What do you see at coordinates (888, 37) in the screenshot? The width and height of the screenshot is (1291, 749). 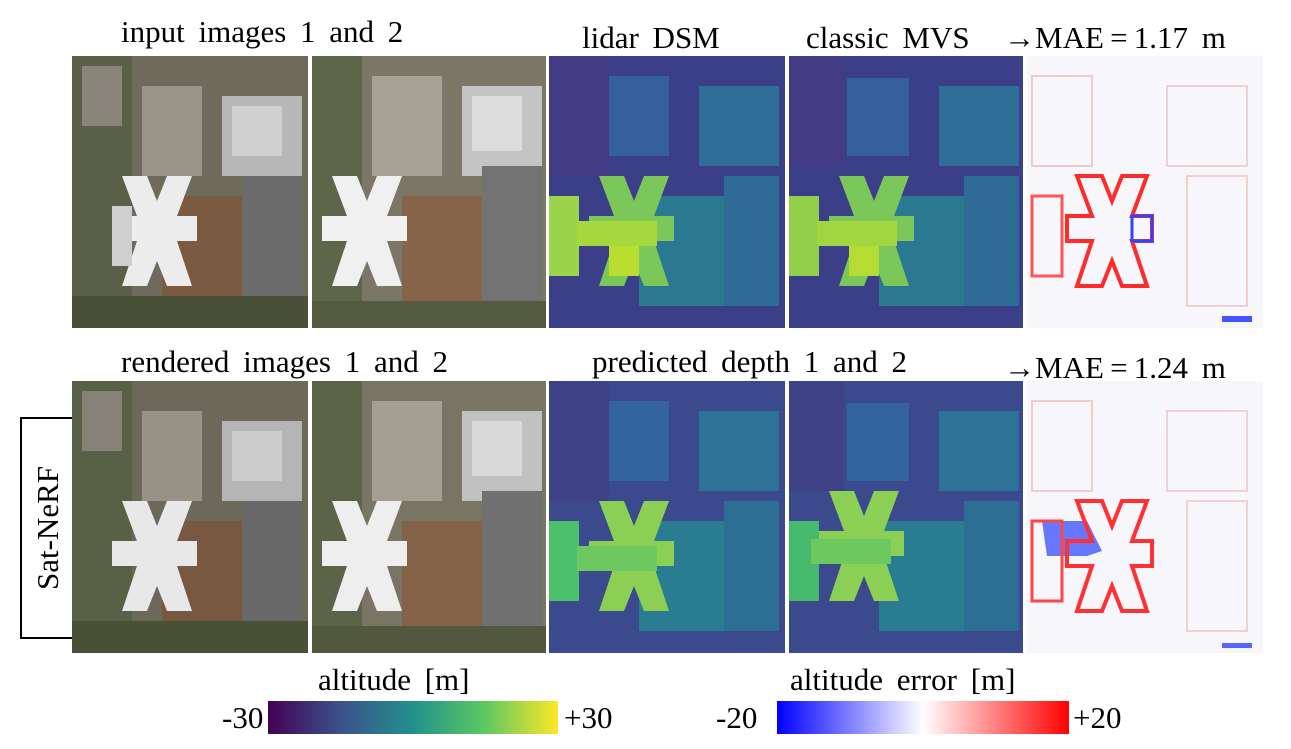 I see `classic-mvs-label: classic MVS` at bounding box center [888, 37].